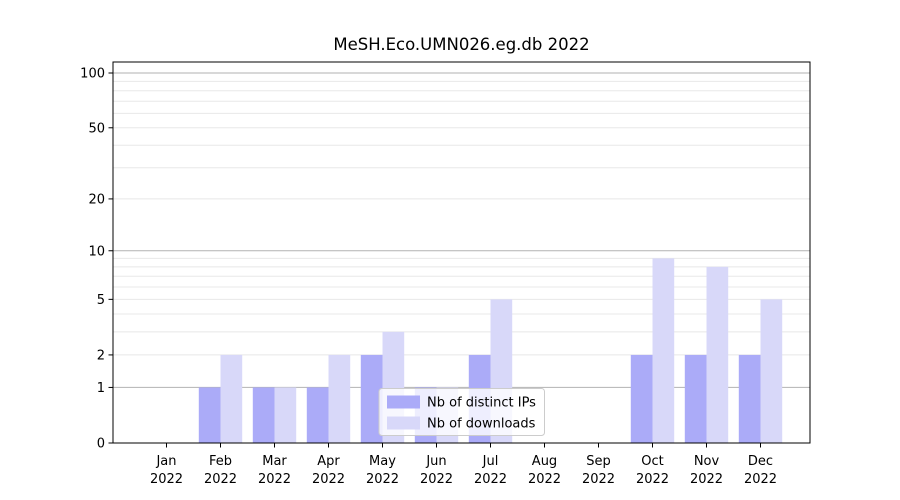  Describe the element at coordinates (749, 398) in the screenshot. I see `bar-distinct-ips-dec` at that location.